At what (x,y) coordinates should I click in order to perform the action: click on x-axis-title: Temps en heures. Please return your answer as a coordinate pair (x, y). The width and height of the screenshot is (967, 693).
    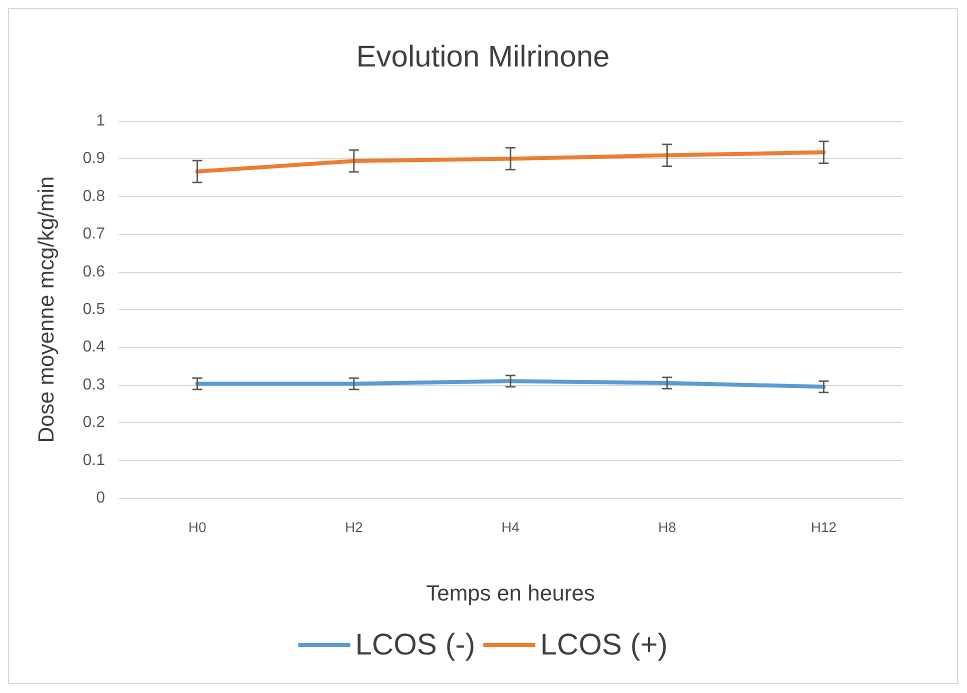
    Looking at the image, I should click on (510, 593).